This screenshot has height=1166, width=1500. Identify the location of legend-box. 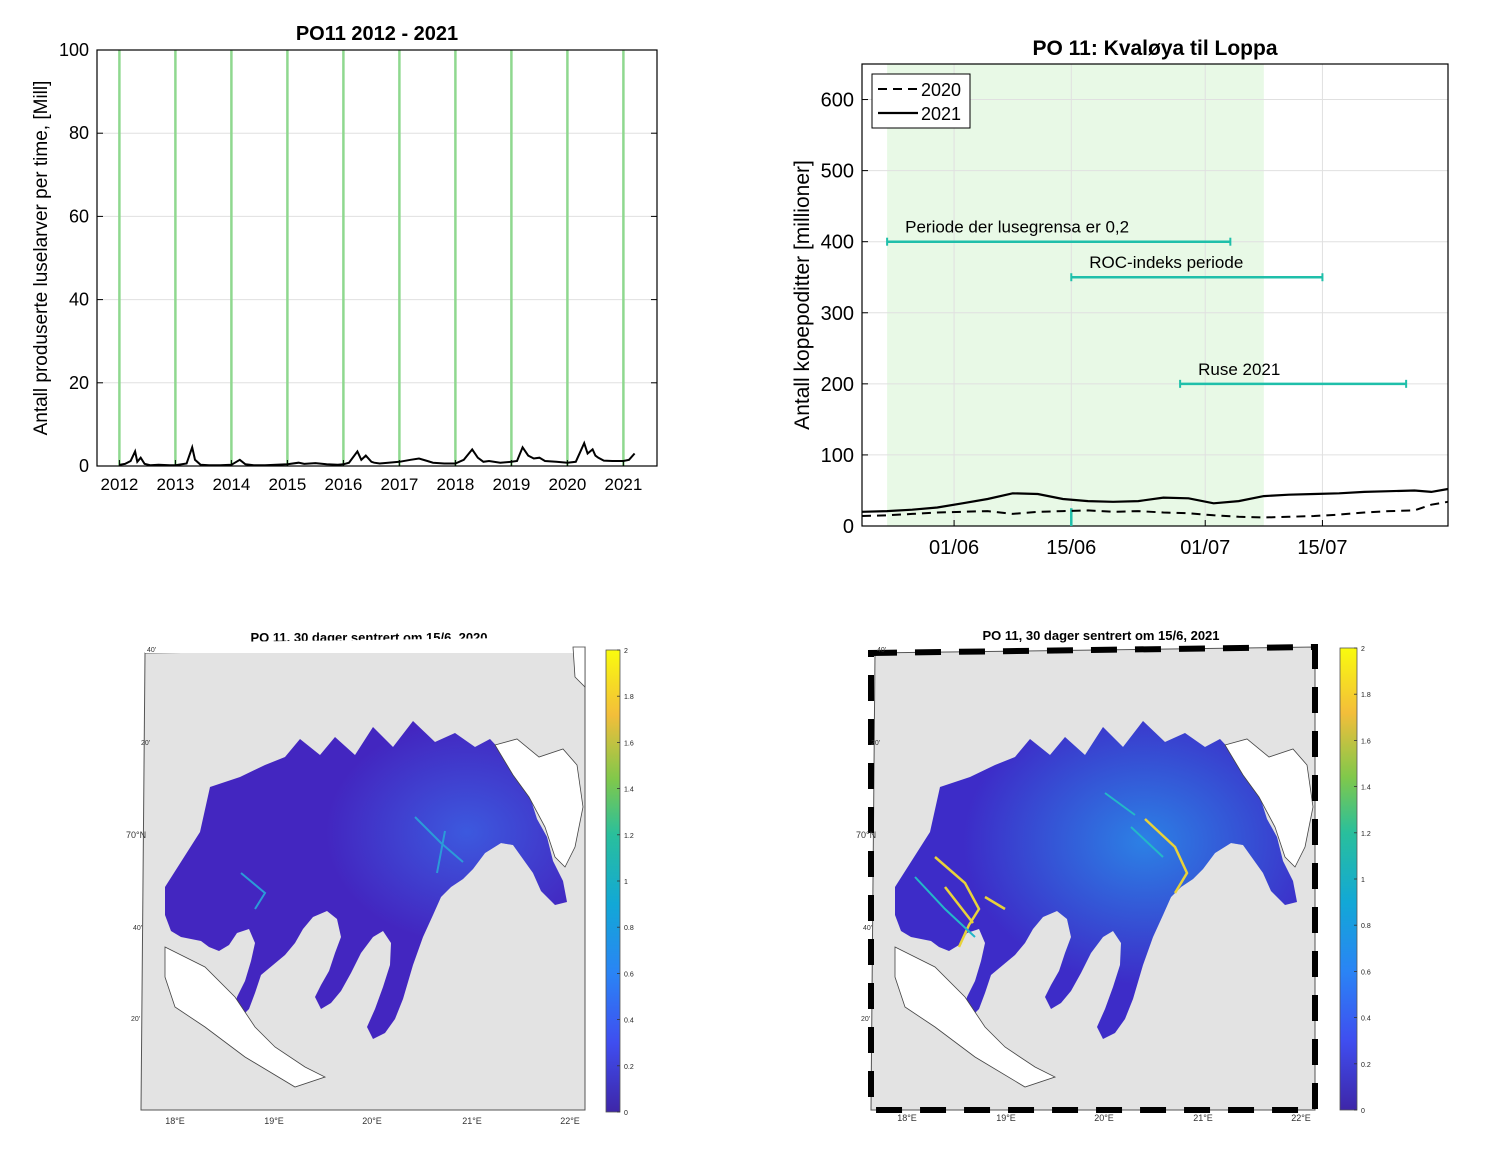
(921, 101).